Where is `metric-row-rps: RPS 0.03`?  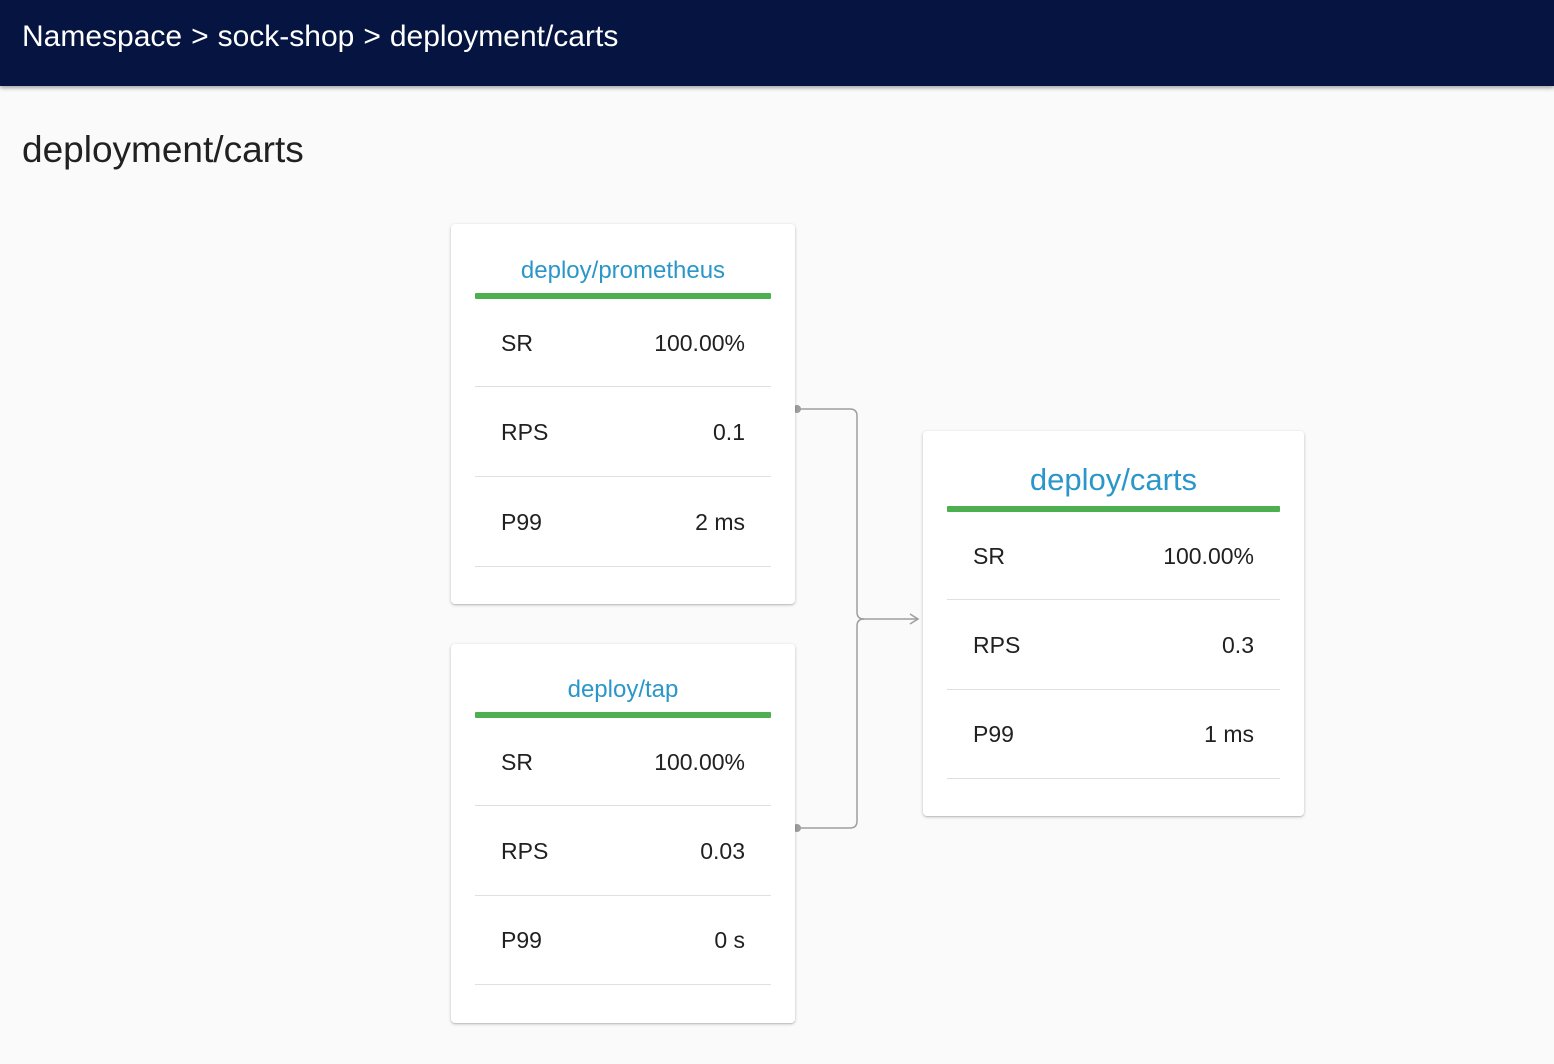
metric-row-rps: RPS 0.03 is located at coordinates (623, 851).